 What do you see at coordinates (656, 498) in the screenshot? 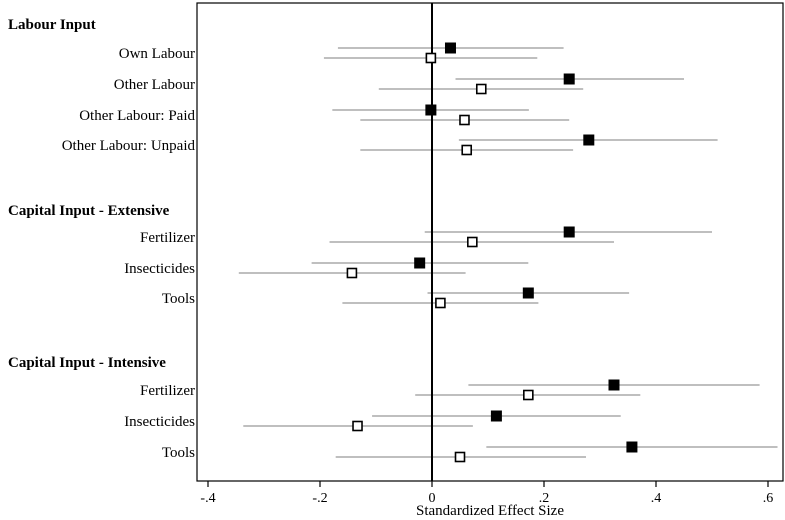
I see `x-tick-label: .4` at bounding box center [656, 498].